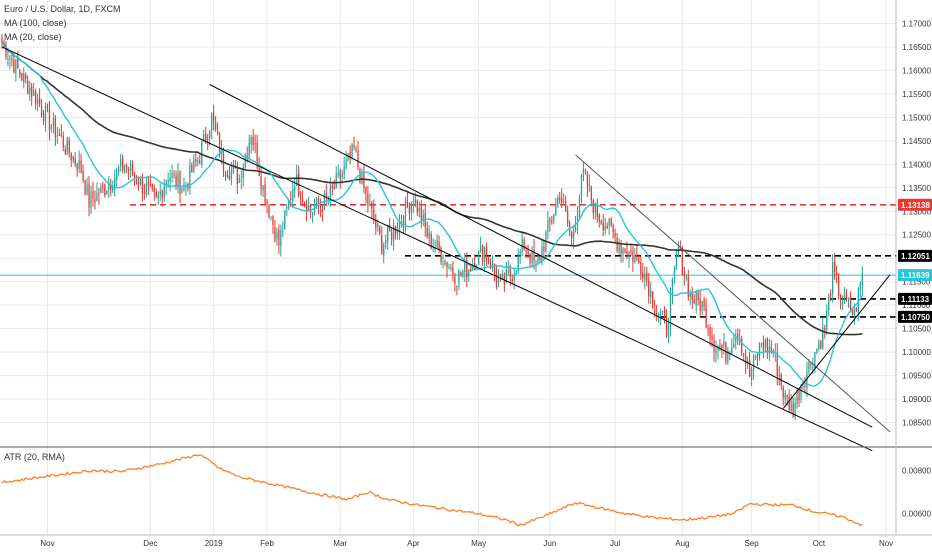  Describe the element at coordinates (916, 94) in the screenshot. I see `price-tick-label: 1.15500` at that location.